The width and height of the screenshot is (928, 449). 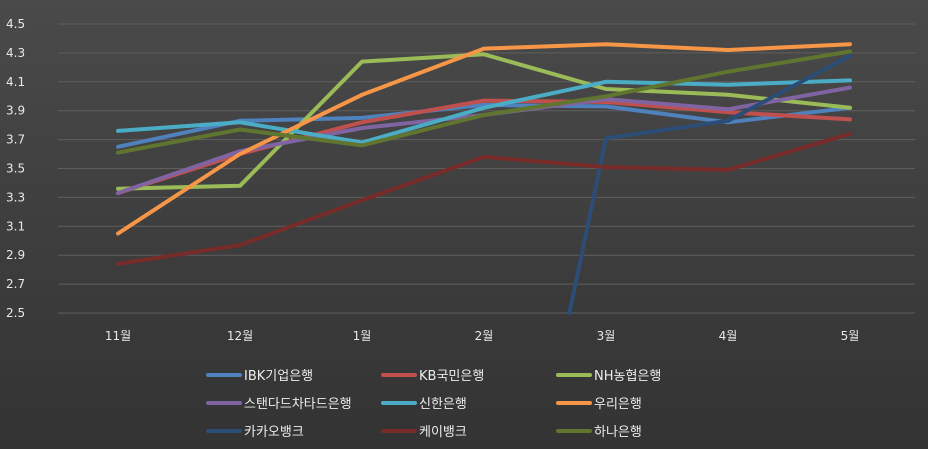 I want to click on legend-label: IBK기업은행, so click(x=278, y=376).